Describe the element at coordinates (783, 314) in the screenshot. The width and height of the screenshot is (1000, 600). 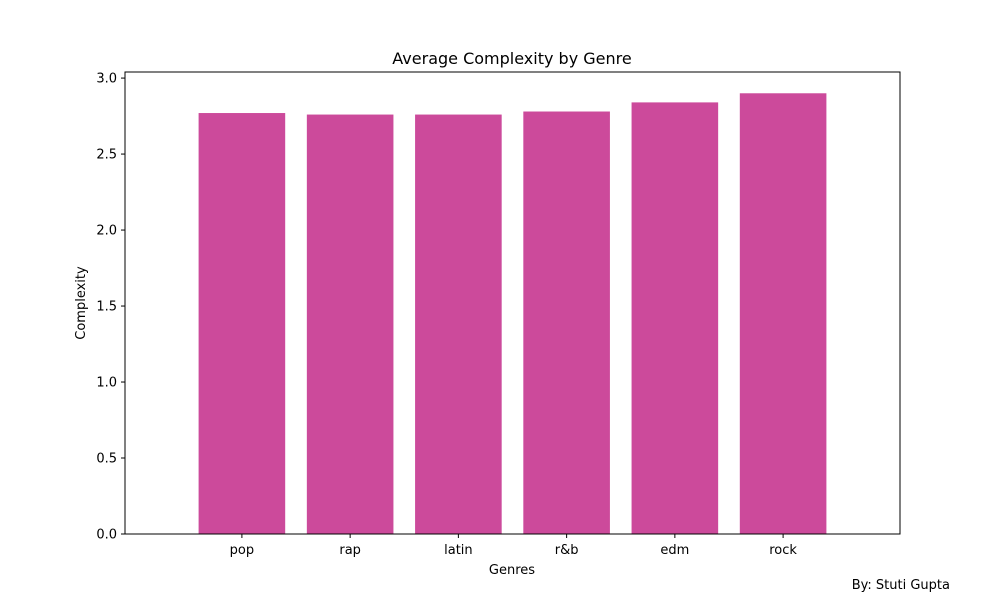
I see `bar-rock` at that location.